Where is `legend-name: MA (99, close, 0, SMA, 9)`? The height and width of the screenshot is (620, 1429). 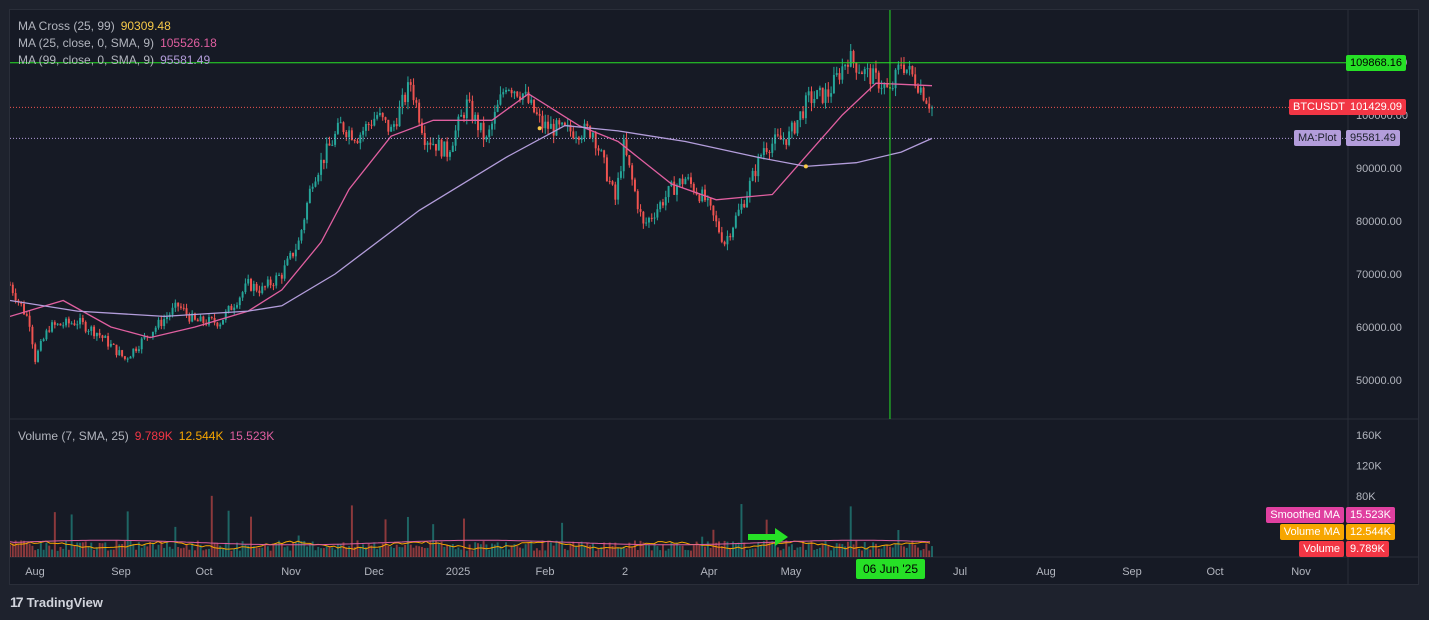 legend-name: MA (99, close, 0, SMA, 9) is located at coordinates (86, 60).